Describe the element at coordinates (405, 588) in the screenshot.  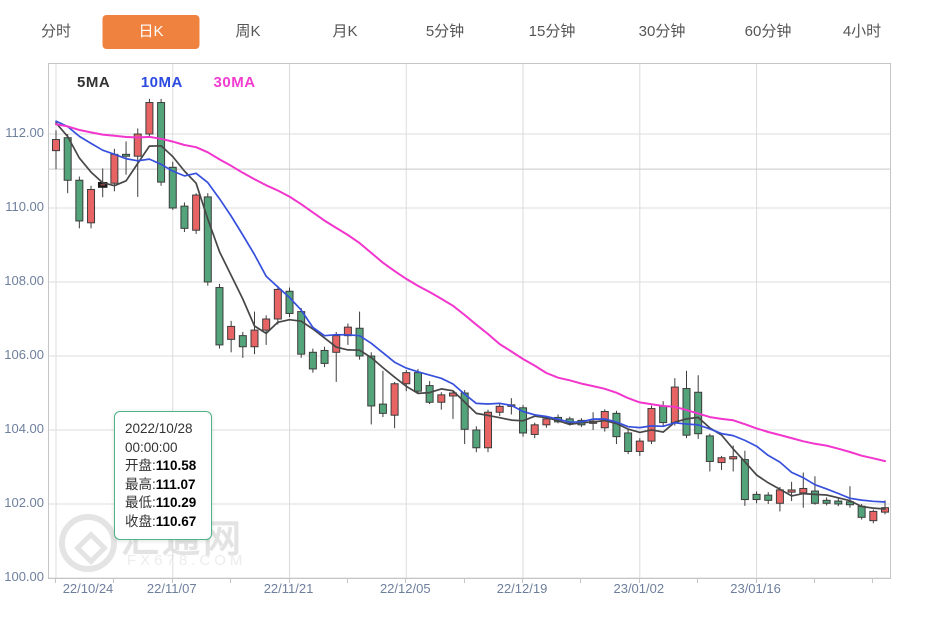
I see `x-axis-label: 22/12/05` at that location.